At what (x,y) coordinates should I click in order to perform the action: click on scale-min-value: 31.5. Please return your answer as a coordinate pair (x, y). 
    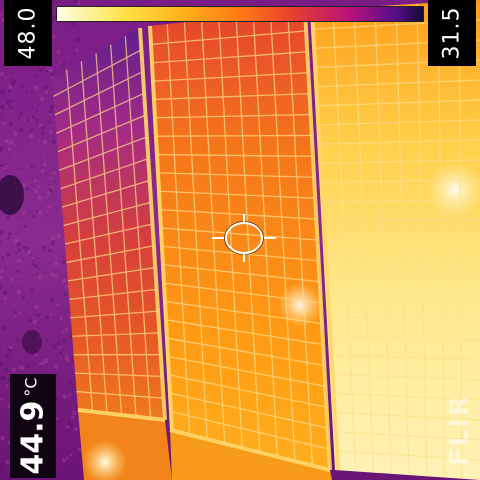
    Looking at the image, I should click on (452, 33).